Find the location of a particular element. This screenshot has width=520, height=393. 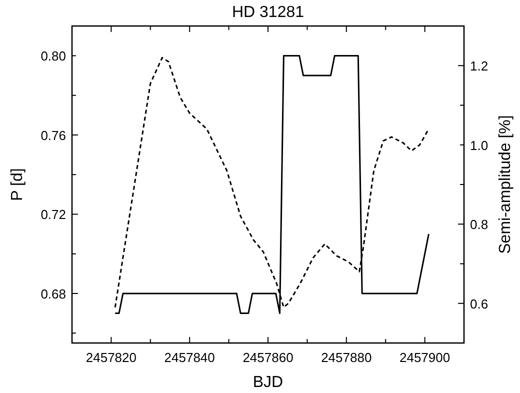

y2-tick-label: 1.0 is located at coordinates (479, 145).